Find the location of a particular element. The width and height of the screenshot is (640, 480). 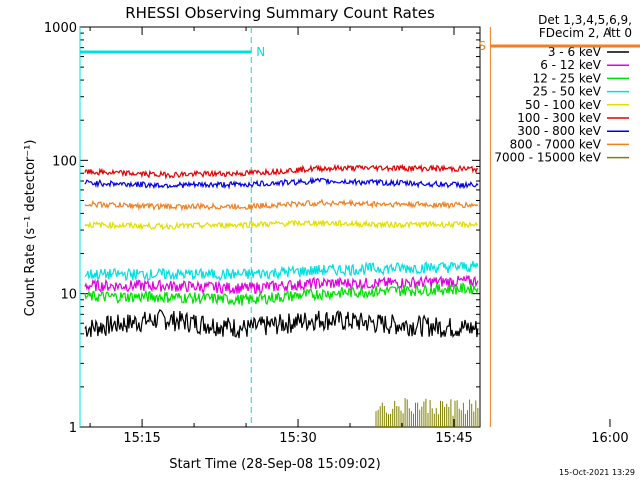

y-axis-label: Count Rate (s⁻¹ detector⁻¹) is located at coordinates (30, 228).